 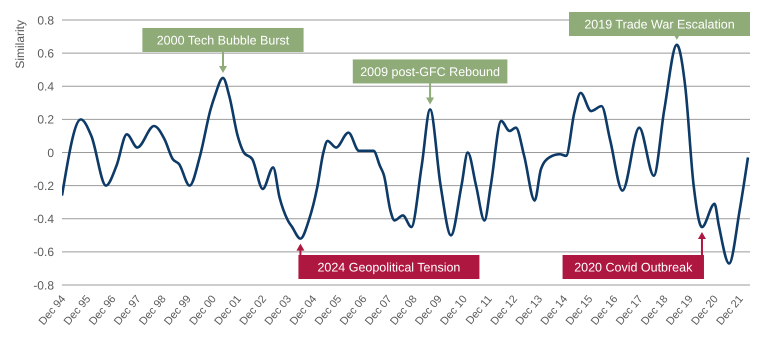 I want to click on y-tick-label: -0.8, so click(x=43, y=285).